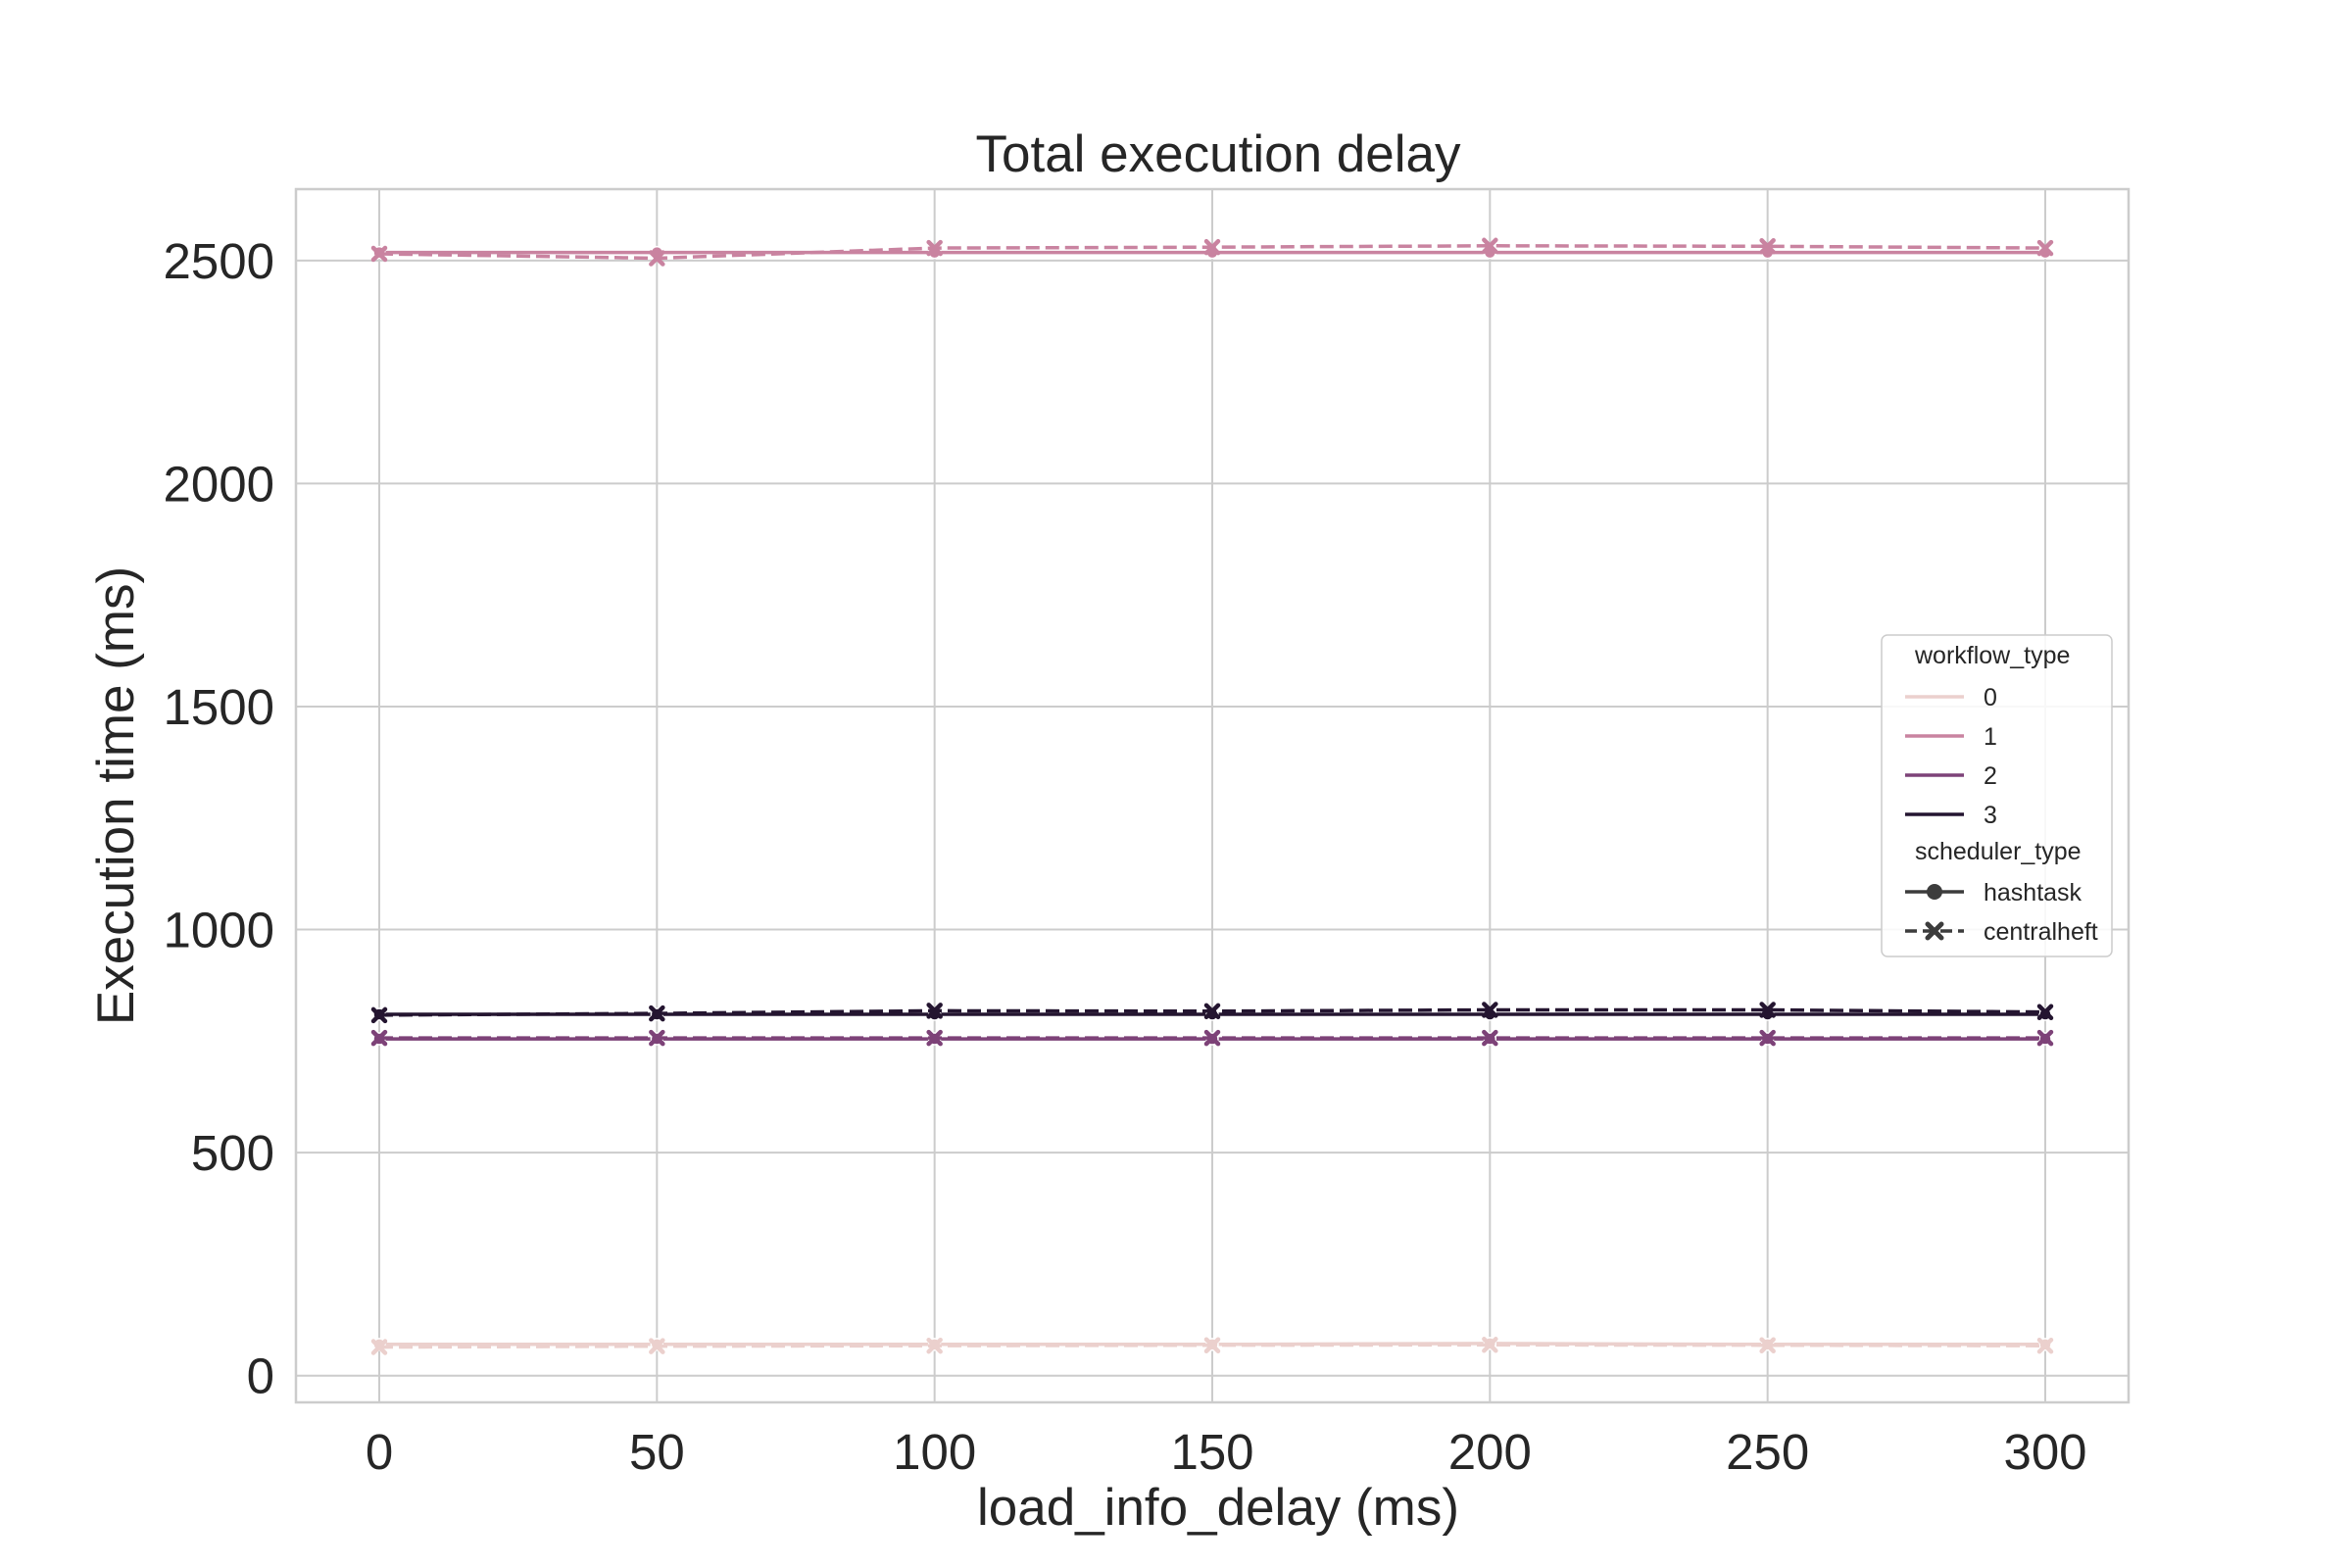 This screenshot has height=1568, width=2352. Describe the element at coordinates (1992, 655) in the screenshot. I see `legend-hue-title: workflow_type` at that location.